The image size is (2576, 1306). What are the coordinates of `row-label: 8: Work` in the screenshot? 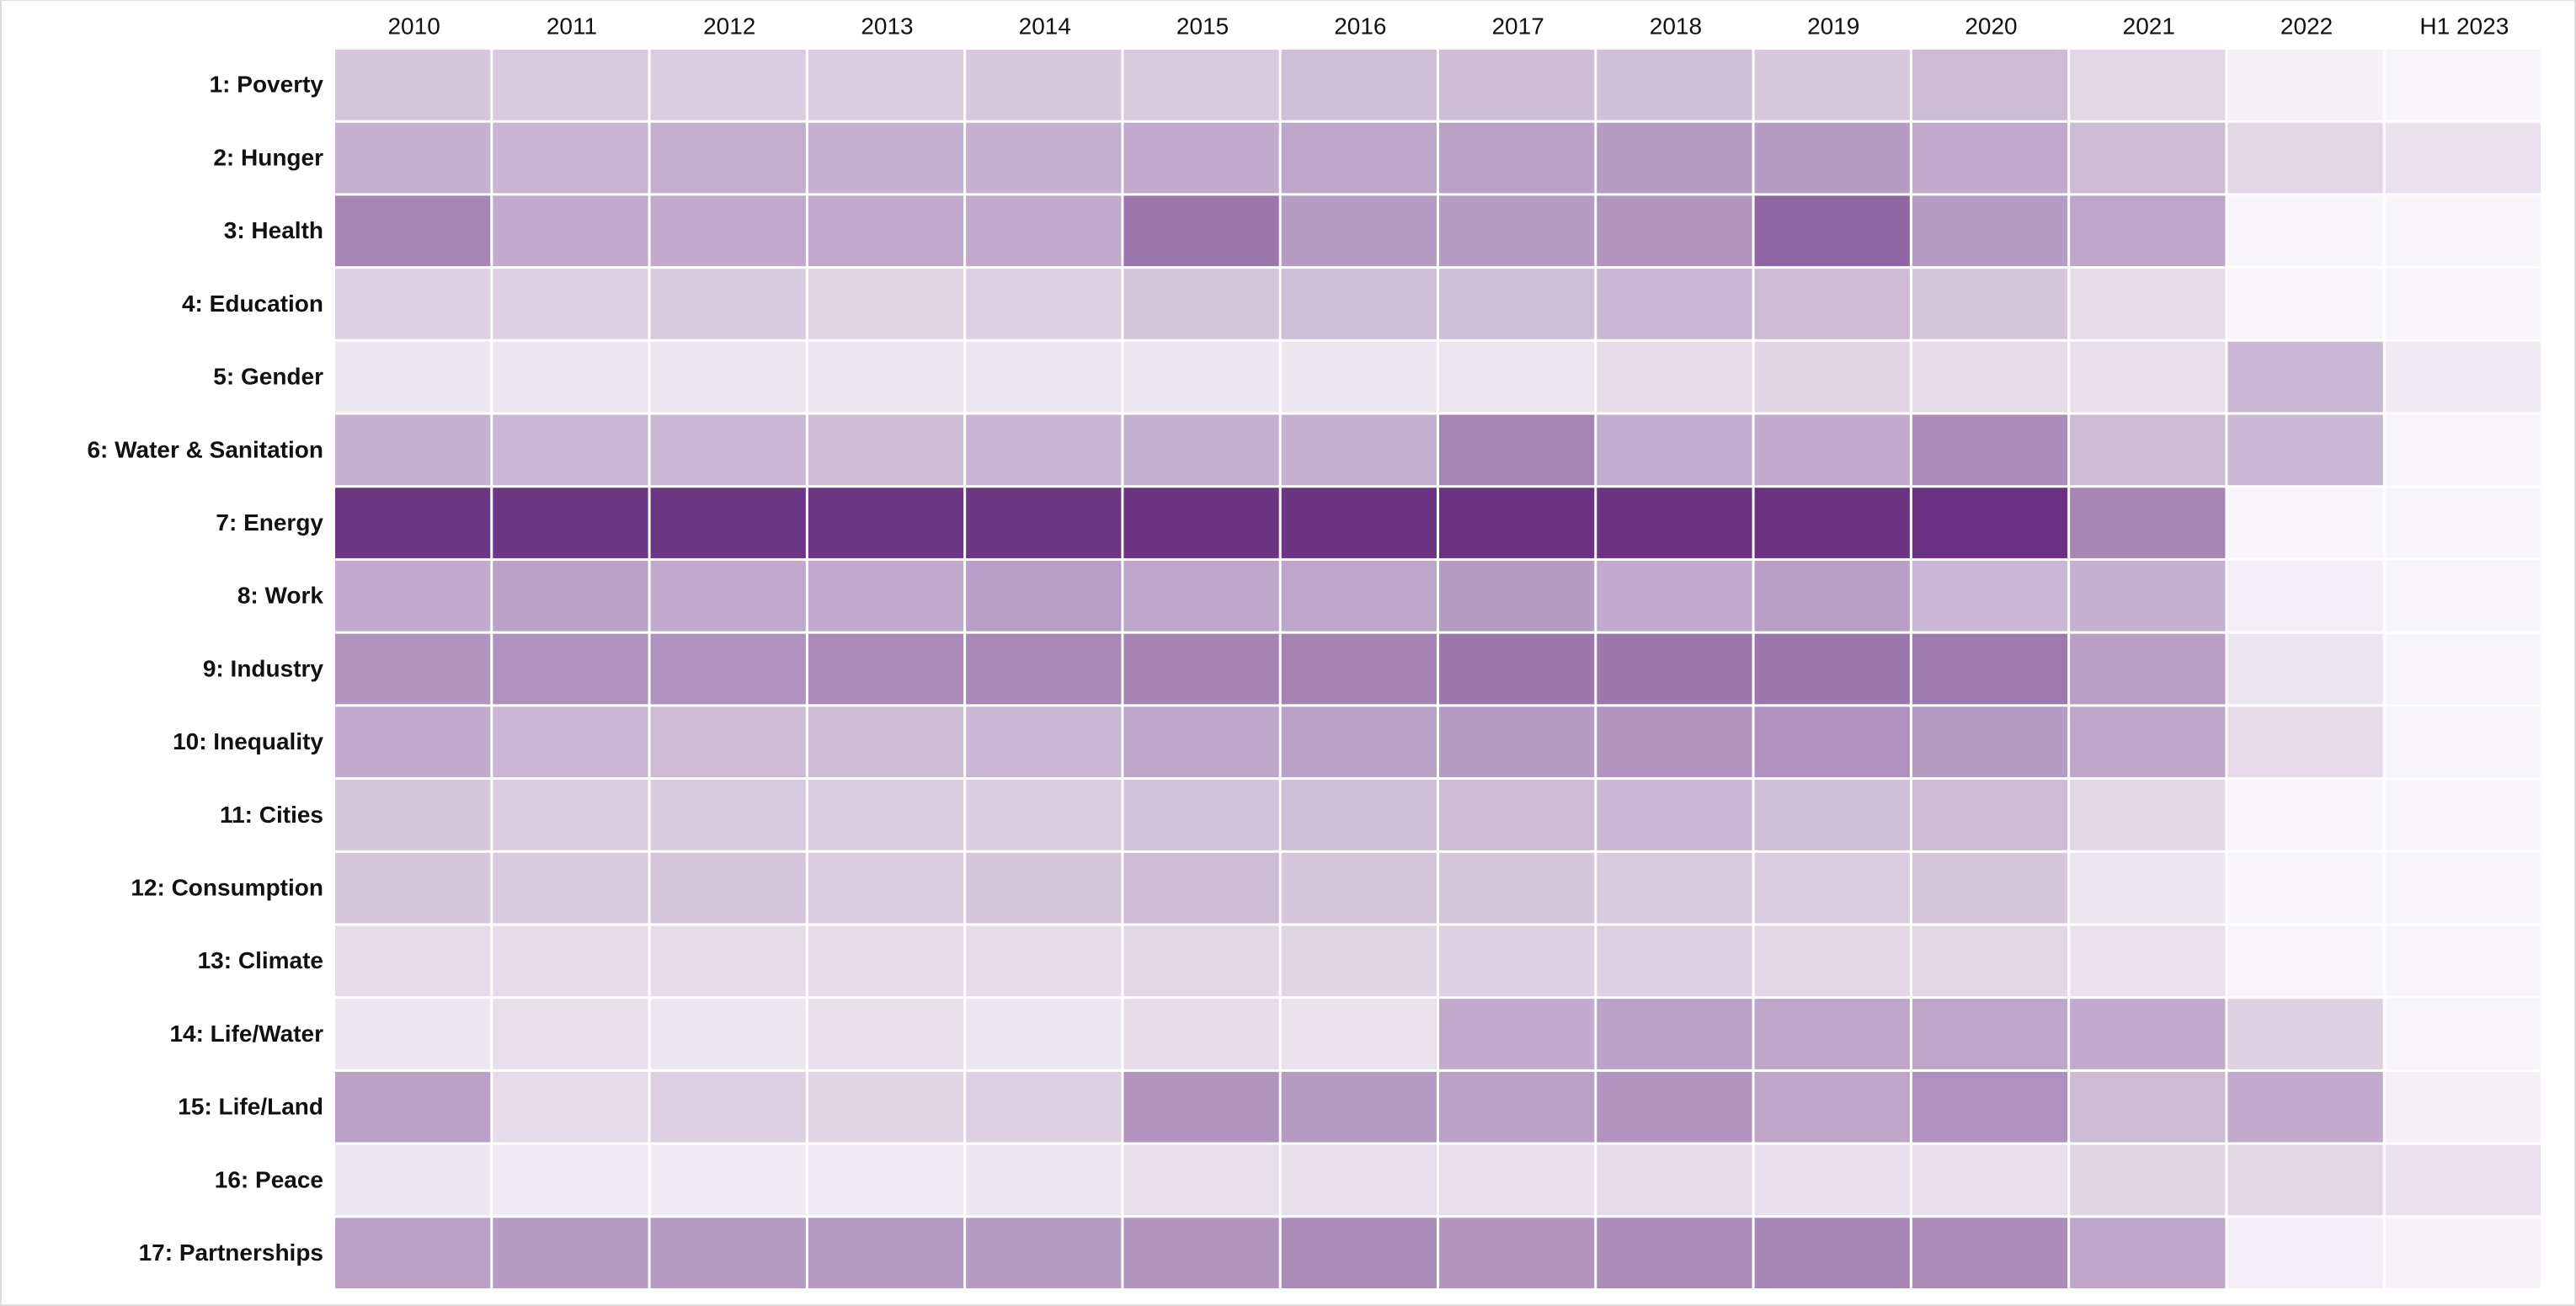 It's located at (280, 596).